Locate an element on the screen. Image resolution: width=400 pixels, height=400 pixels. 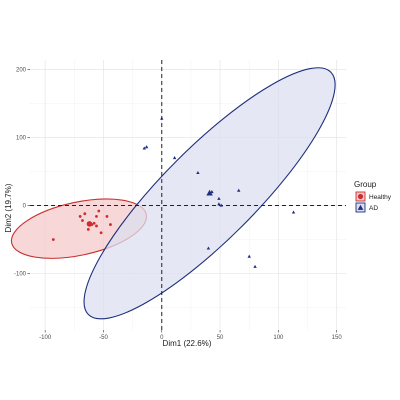
legend: Group Healthy AD is located at coordinates (373, 196).